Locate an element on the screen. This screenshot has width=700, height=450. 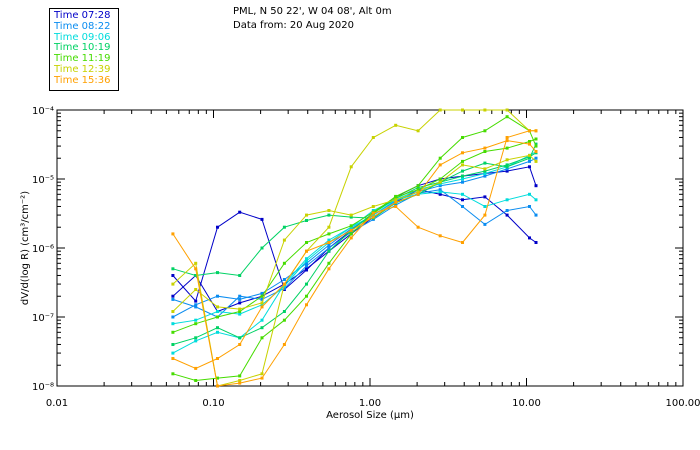
legend-entry: Time 07:28 is located at coordinates (82, 15).